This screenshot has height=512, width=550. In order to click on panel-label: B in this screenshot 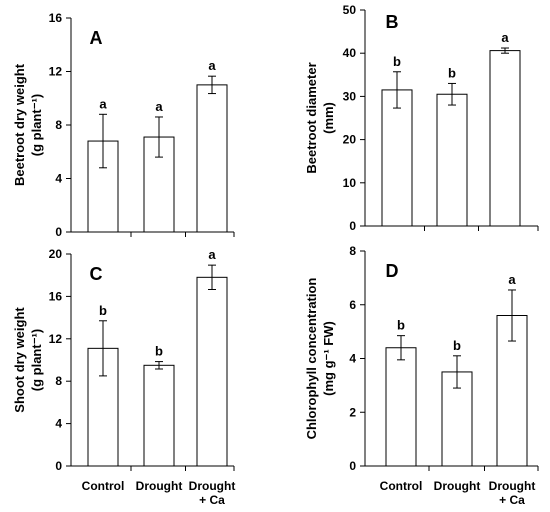, I will do `click(392, 22)`.